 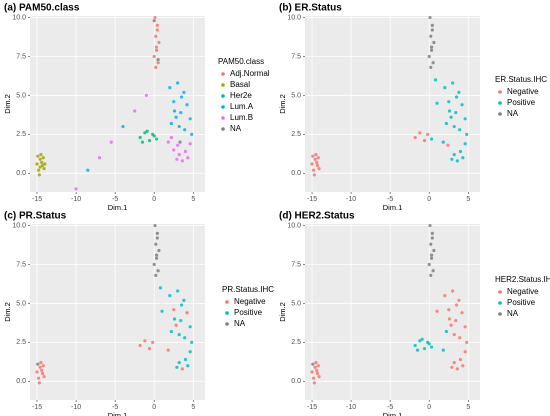 What do you see at coordinates (21, 134) in the screenshot?
I see `y-tick-label: 2.5` at bounding box center [21, 134].